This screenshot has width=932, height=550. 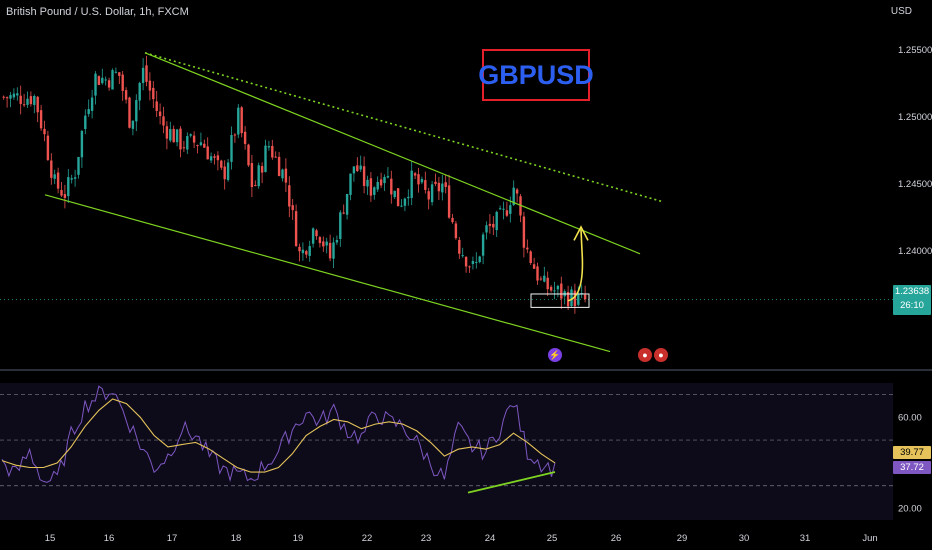 I want to click on gbpusd-annotation: GBPUSD, so click(x=536, y=75).